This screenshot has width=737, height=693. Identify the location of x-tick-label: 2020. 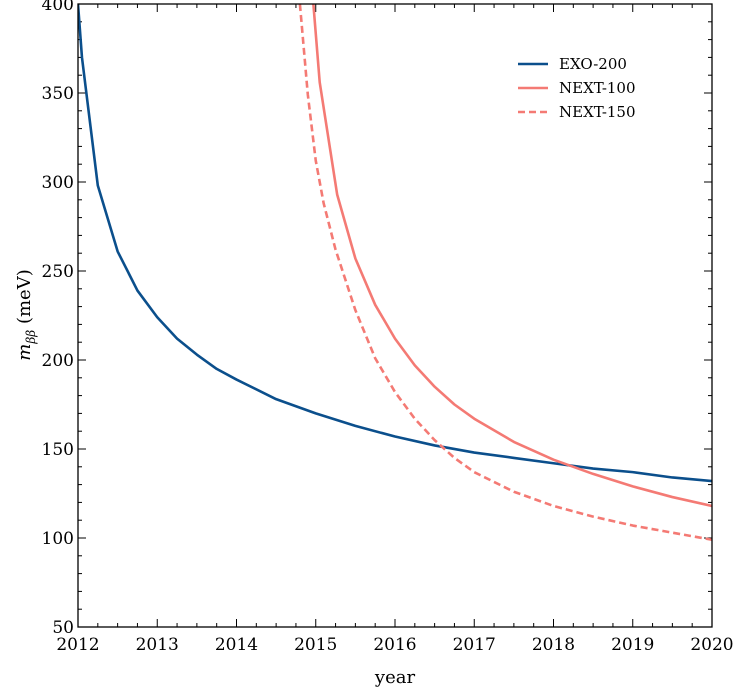
(711, 645).